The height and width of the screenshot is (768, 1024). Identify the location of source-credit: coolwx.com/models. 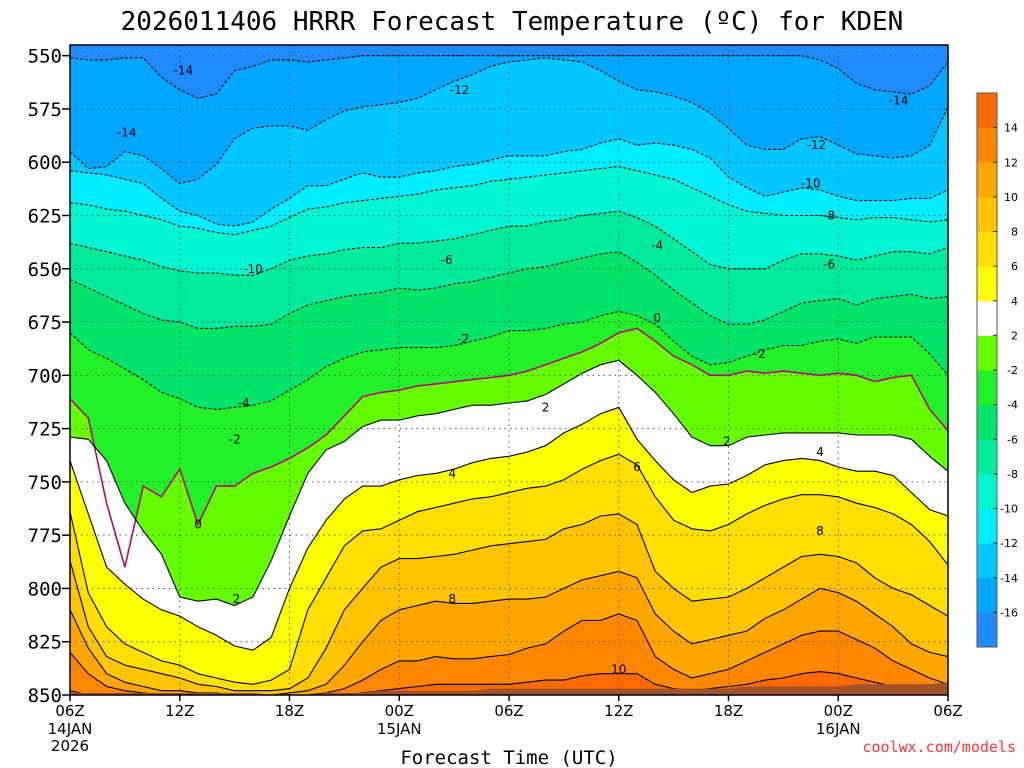
(939, 747).